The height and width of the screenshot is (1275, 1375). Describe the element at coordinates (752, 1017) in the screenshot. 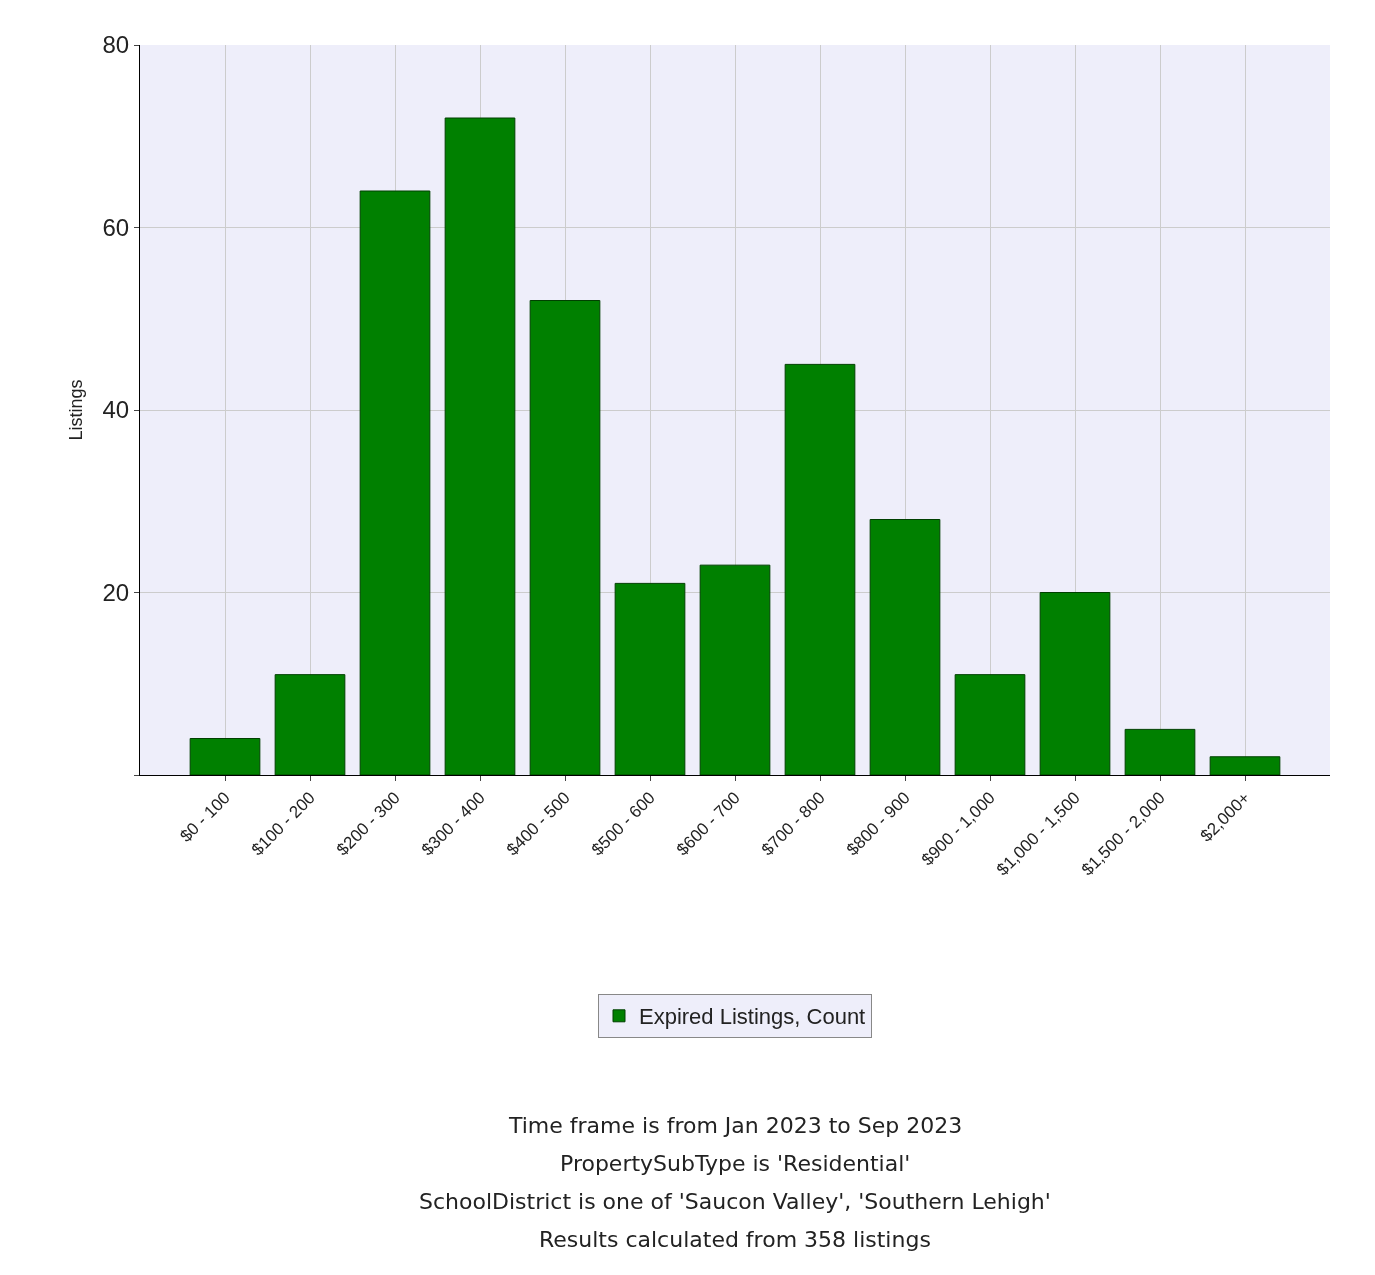

I see `legend-label: Expired Listings, Count` at that location.